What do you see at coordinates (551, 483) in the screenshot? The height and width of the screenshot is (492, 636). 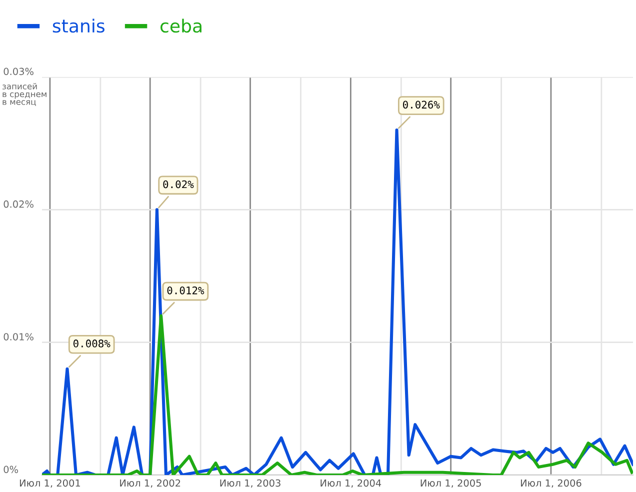 I see `x-tick-label: Июл 1, 2006` at bounding box center [551, 483].